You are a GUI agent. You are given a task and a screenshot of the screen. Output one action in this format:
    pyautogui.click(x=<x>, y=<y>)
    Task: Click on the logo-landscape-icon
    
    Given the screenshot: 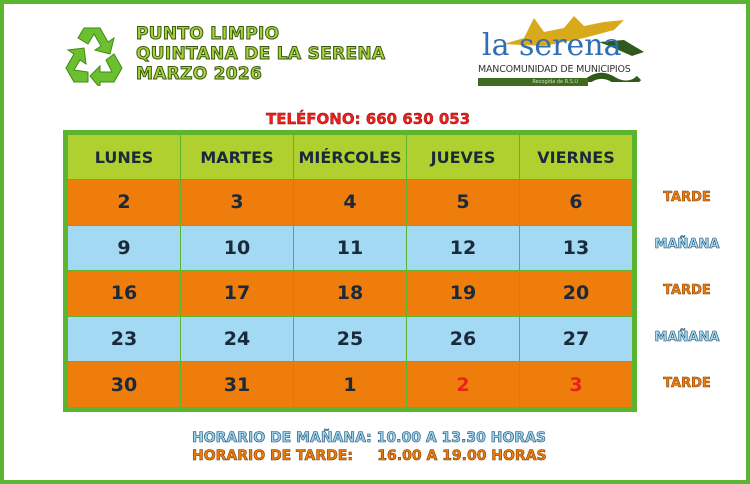 What is the action you would take?
    pyautogui.click(x=574, y=49)
    